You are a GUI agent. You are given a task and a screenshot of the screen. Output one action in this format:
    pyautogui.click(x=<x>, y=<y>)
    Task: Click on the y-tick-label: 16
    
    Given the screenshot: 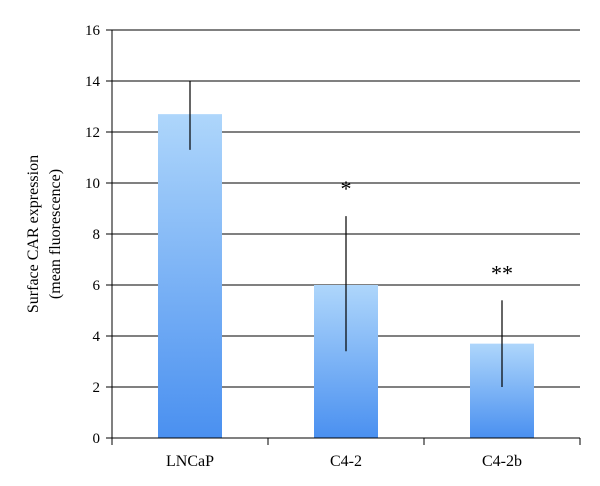 What is the action you would take?
    pyautogui.click(x=93, y=31)
    